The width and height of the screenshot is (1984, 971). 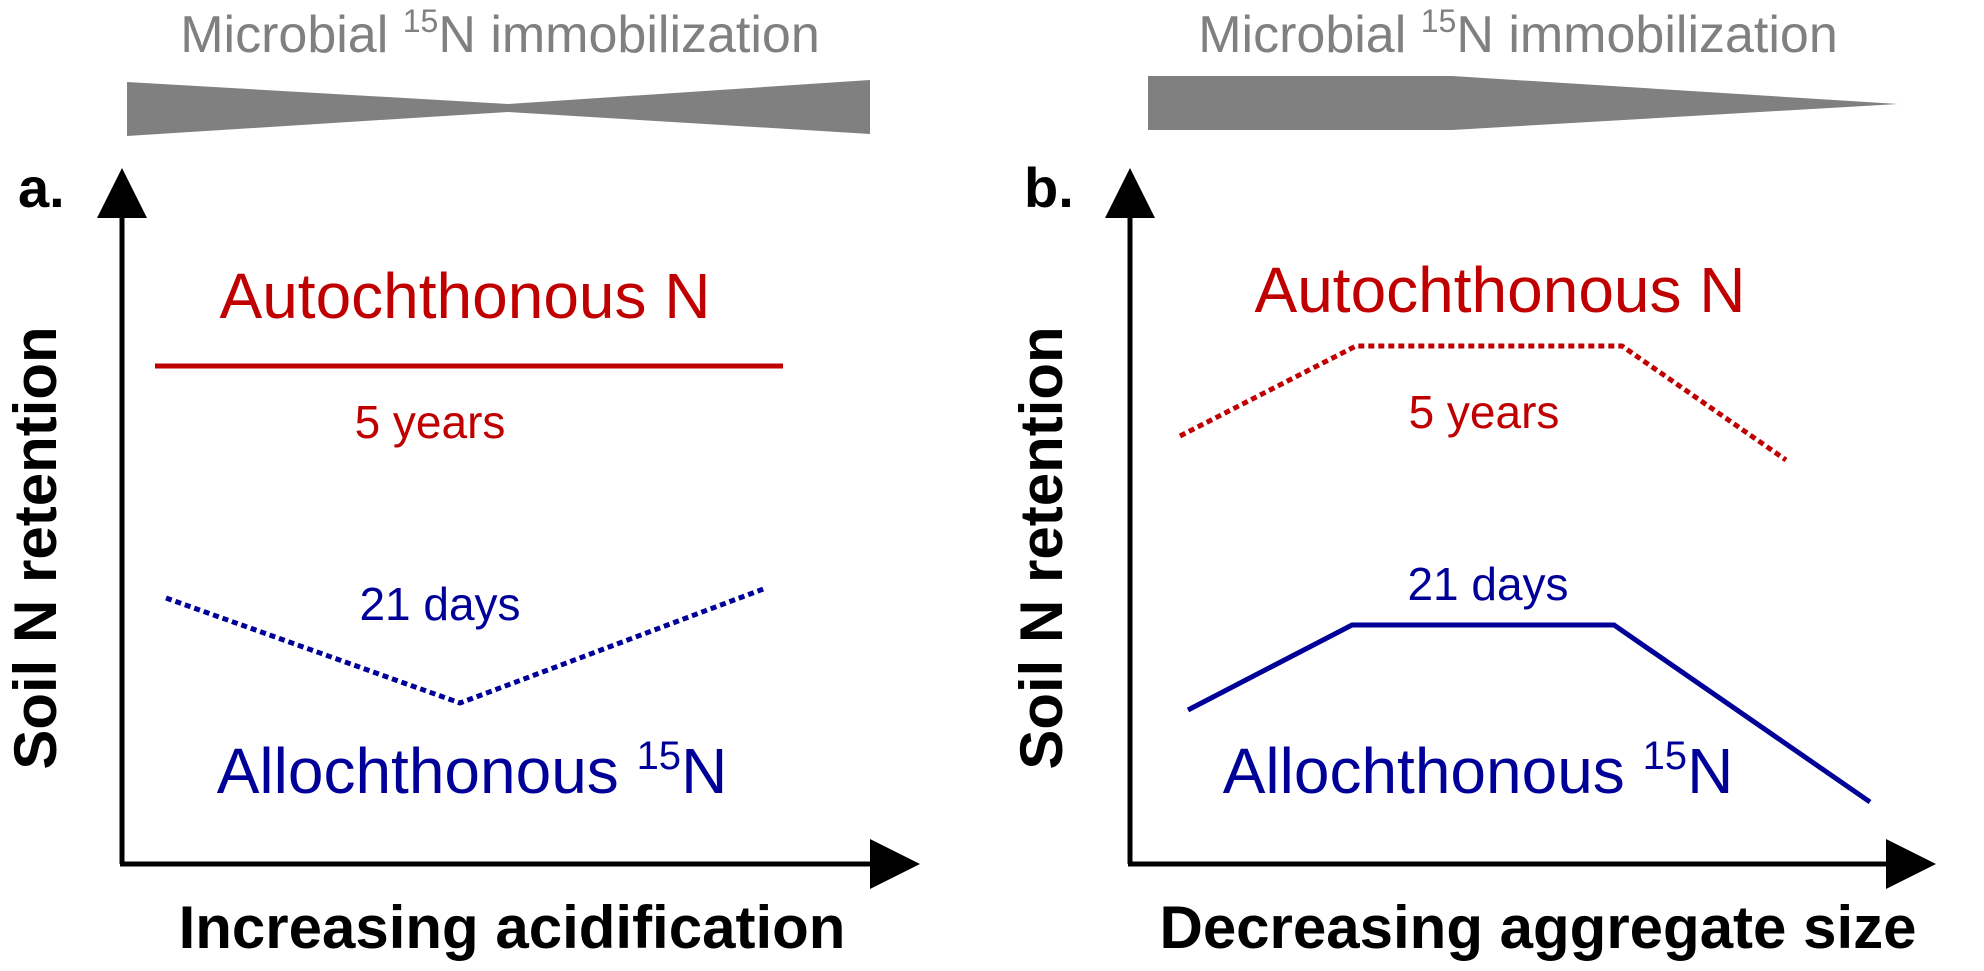 I want to click on panel-b-x-label: Decreasing aggregate size, so click(x=1537, y=927).